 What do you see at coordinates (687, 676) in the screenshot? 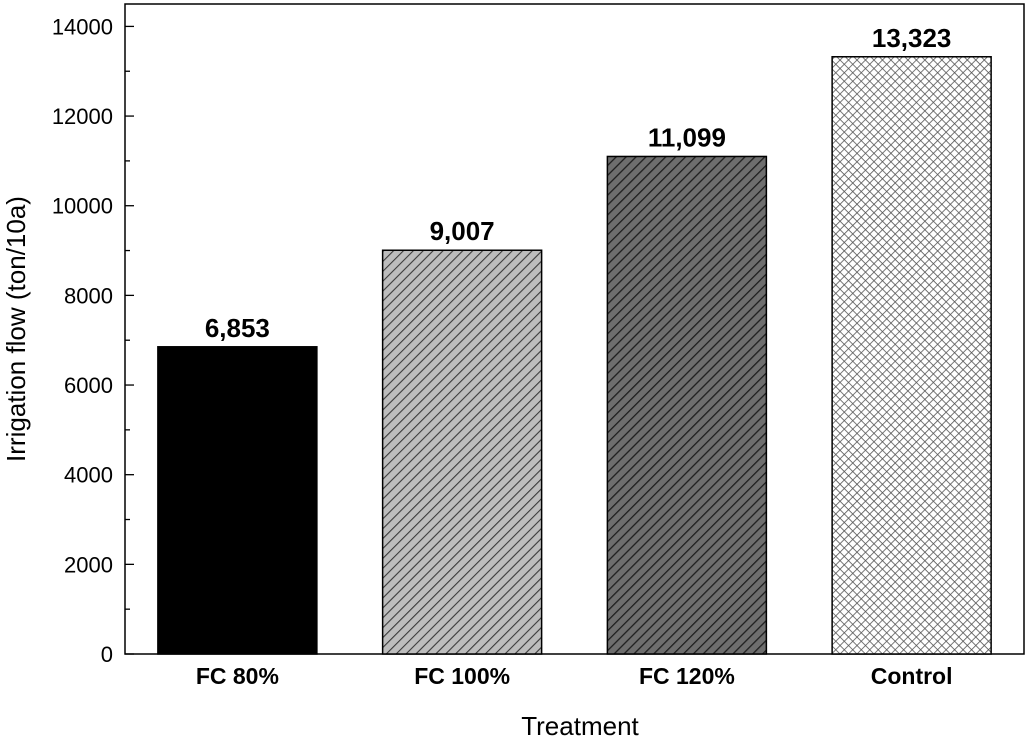
I see `x-category-label: FC 120%` at bounding box center [687, 676].